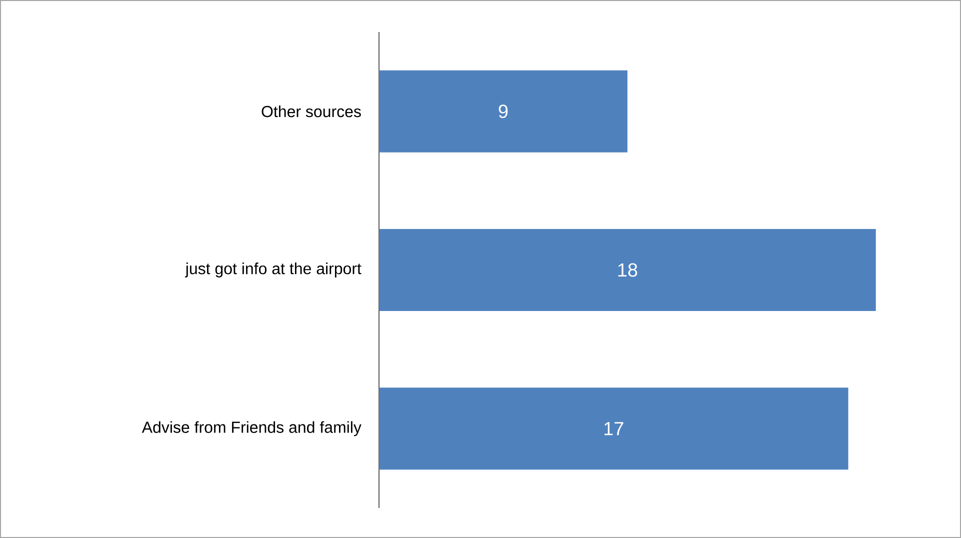  What do you see at coordinates (503, 111) in the screenshot?
I see `data-label: 9` at bounding box center [503, 111].